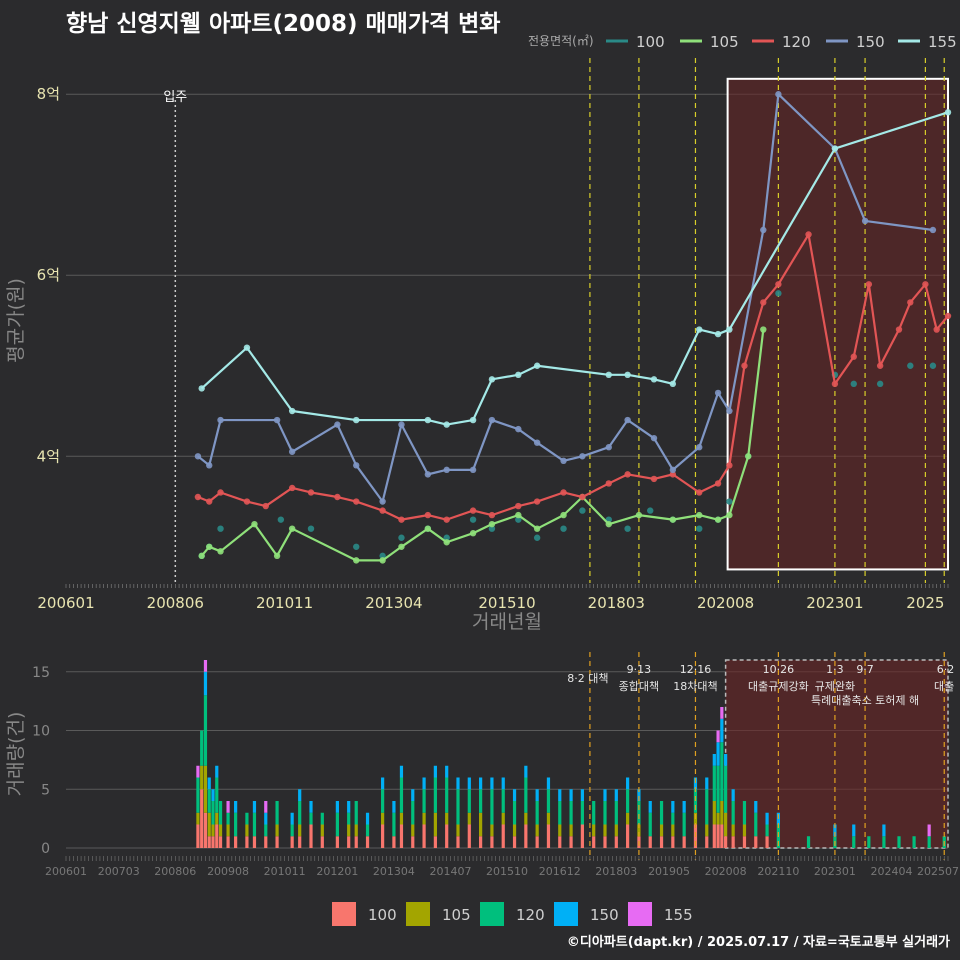  I want to click on legend2-label-100: 100, so click(382, 915).